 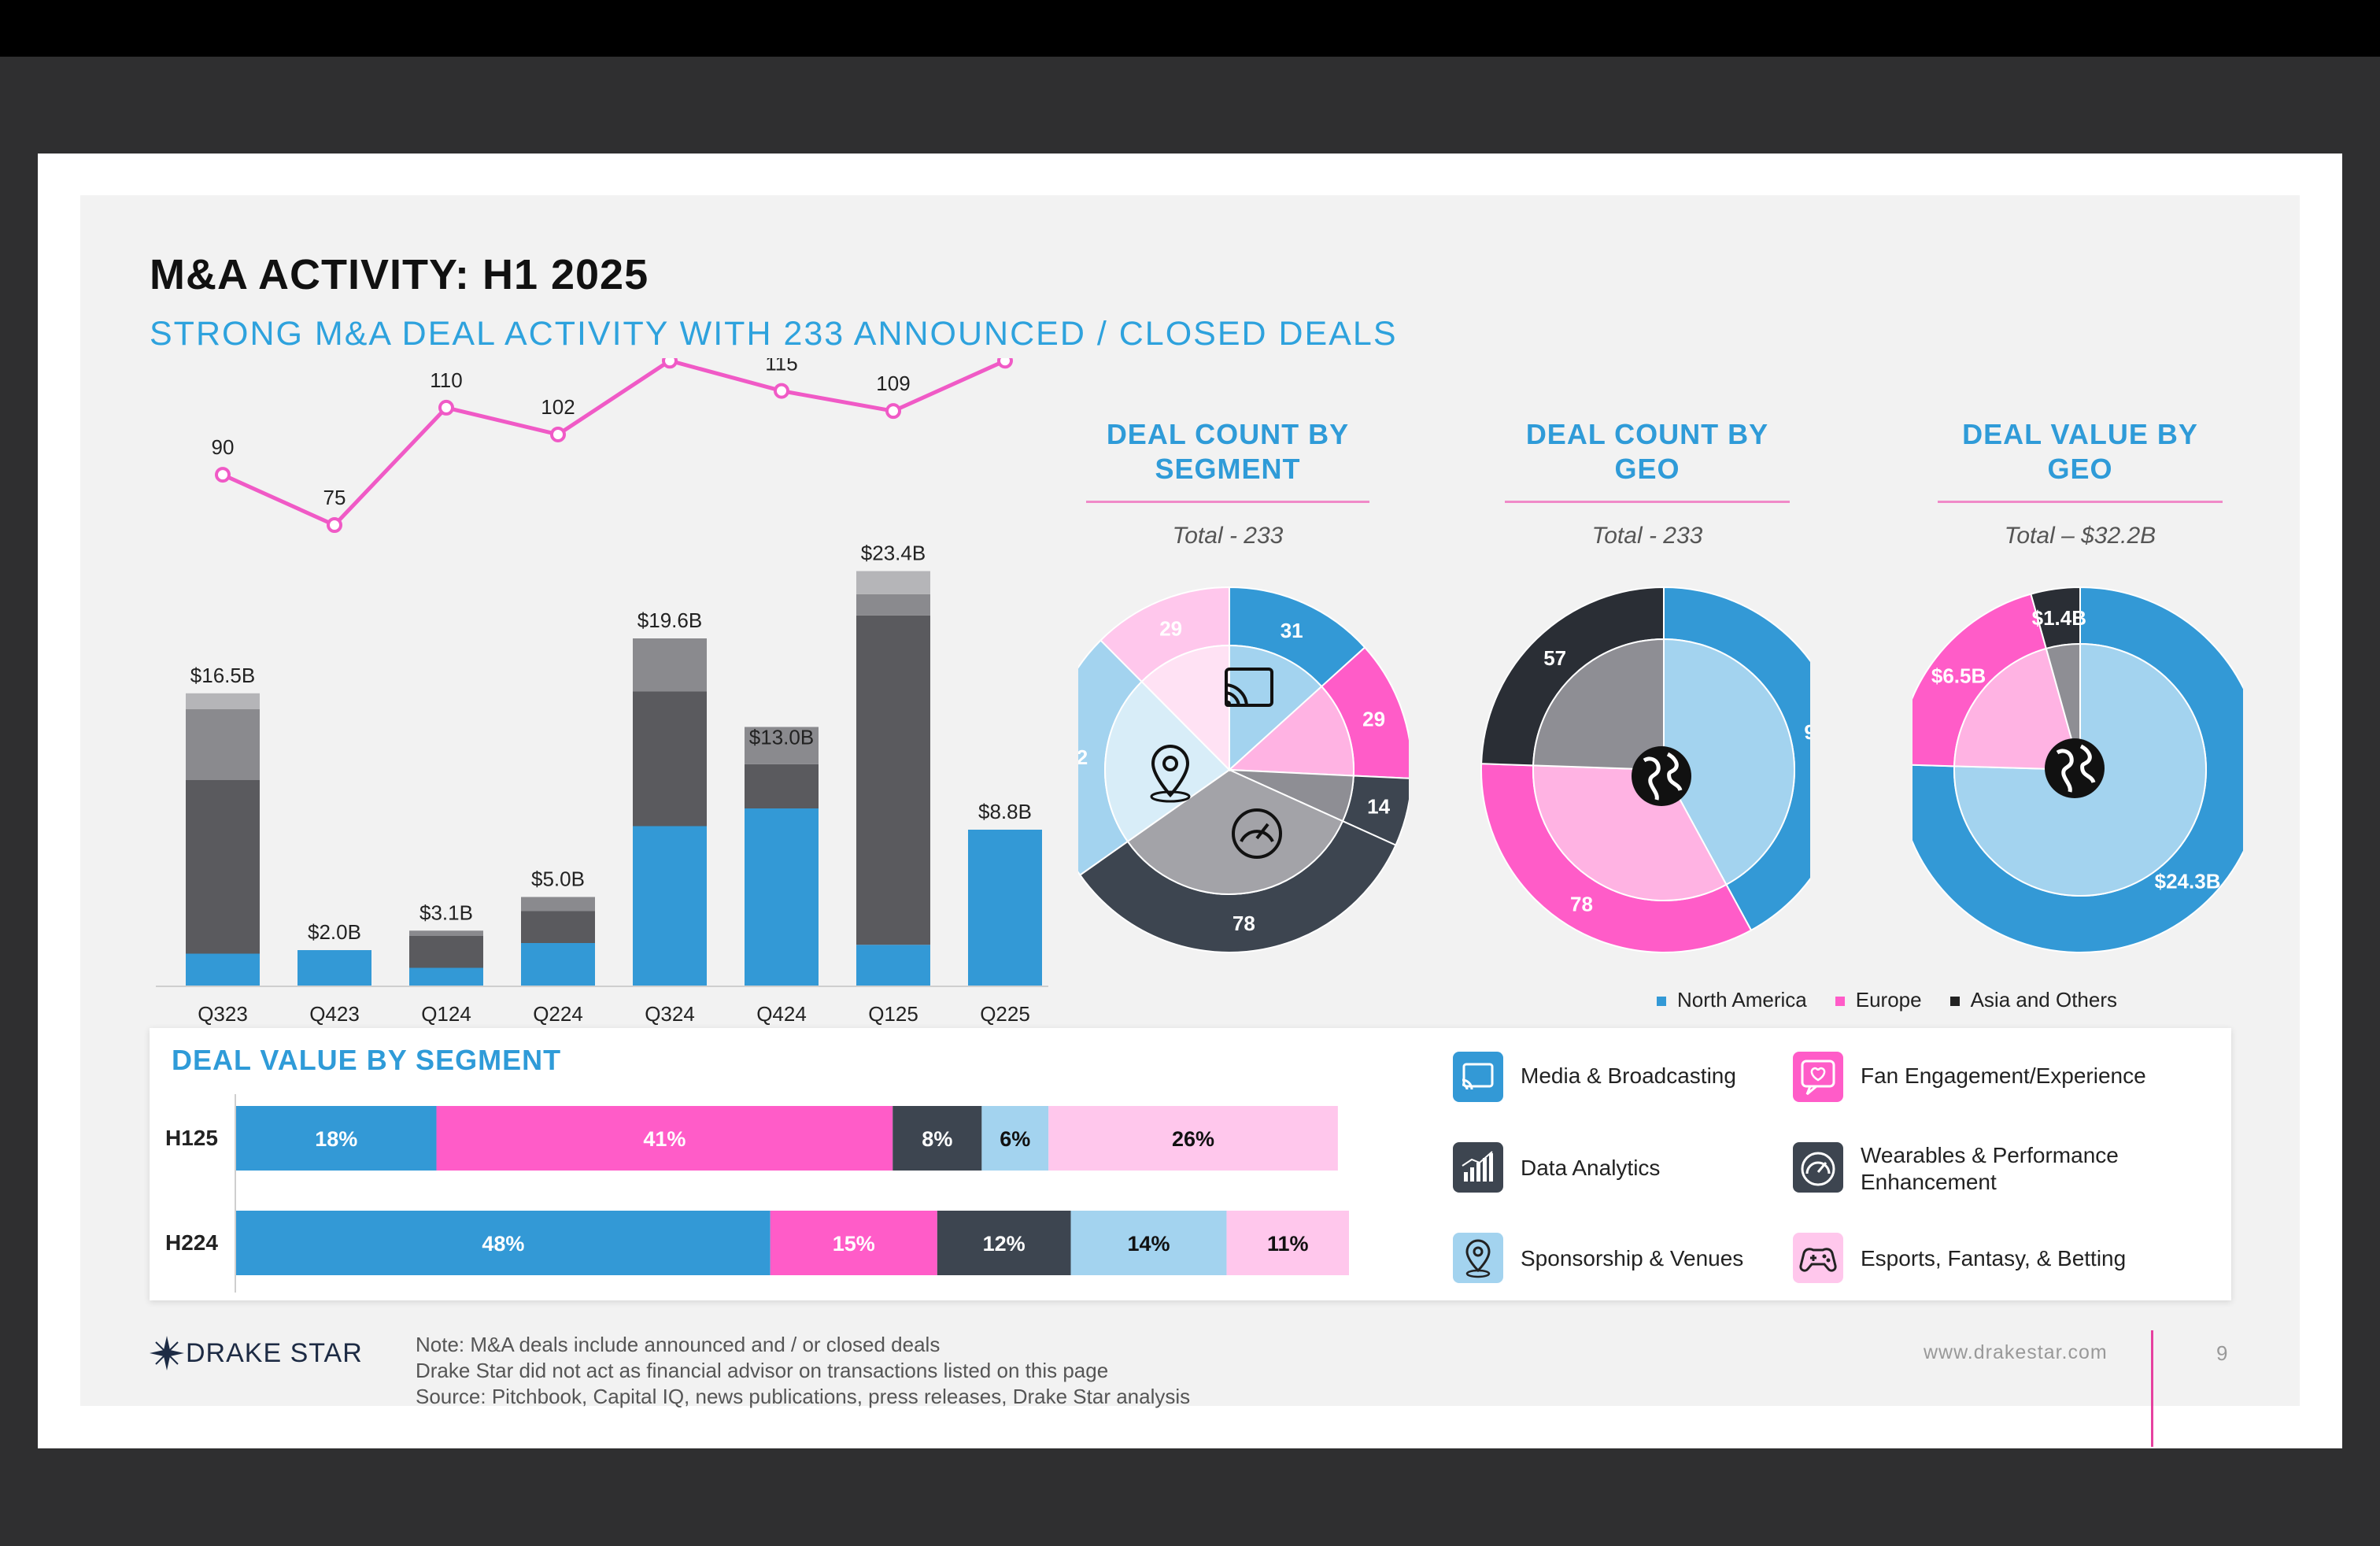 What do you see at coordinates (2016, 1352) in the screenshot?
I see `footer-url: www.drakestar.com` at bounding box center [2016, 1352].